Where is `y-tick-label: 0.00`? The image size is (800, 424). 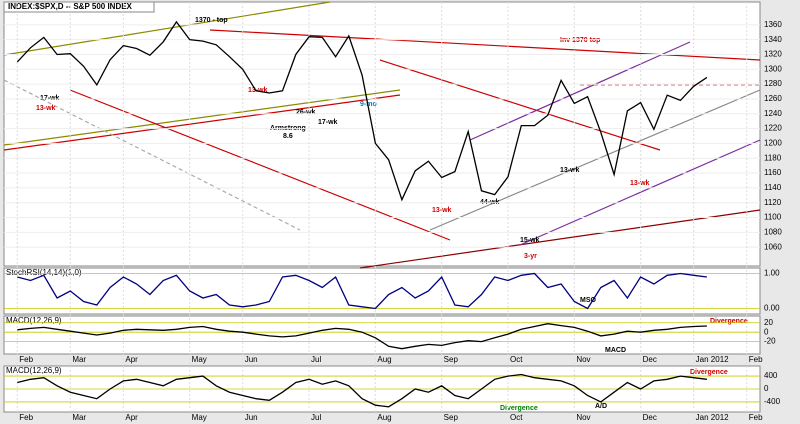 y-tick-label: 0.00 is located at coordinates (772, 308).